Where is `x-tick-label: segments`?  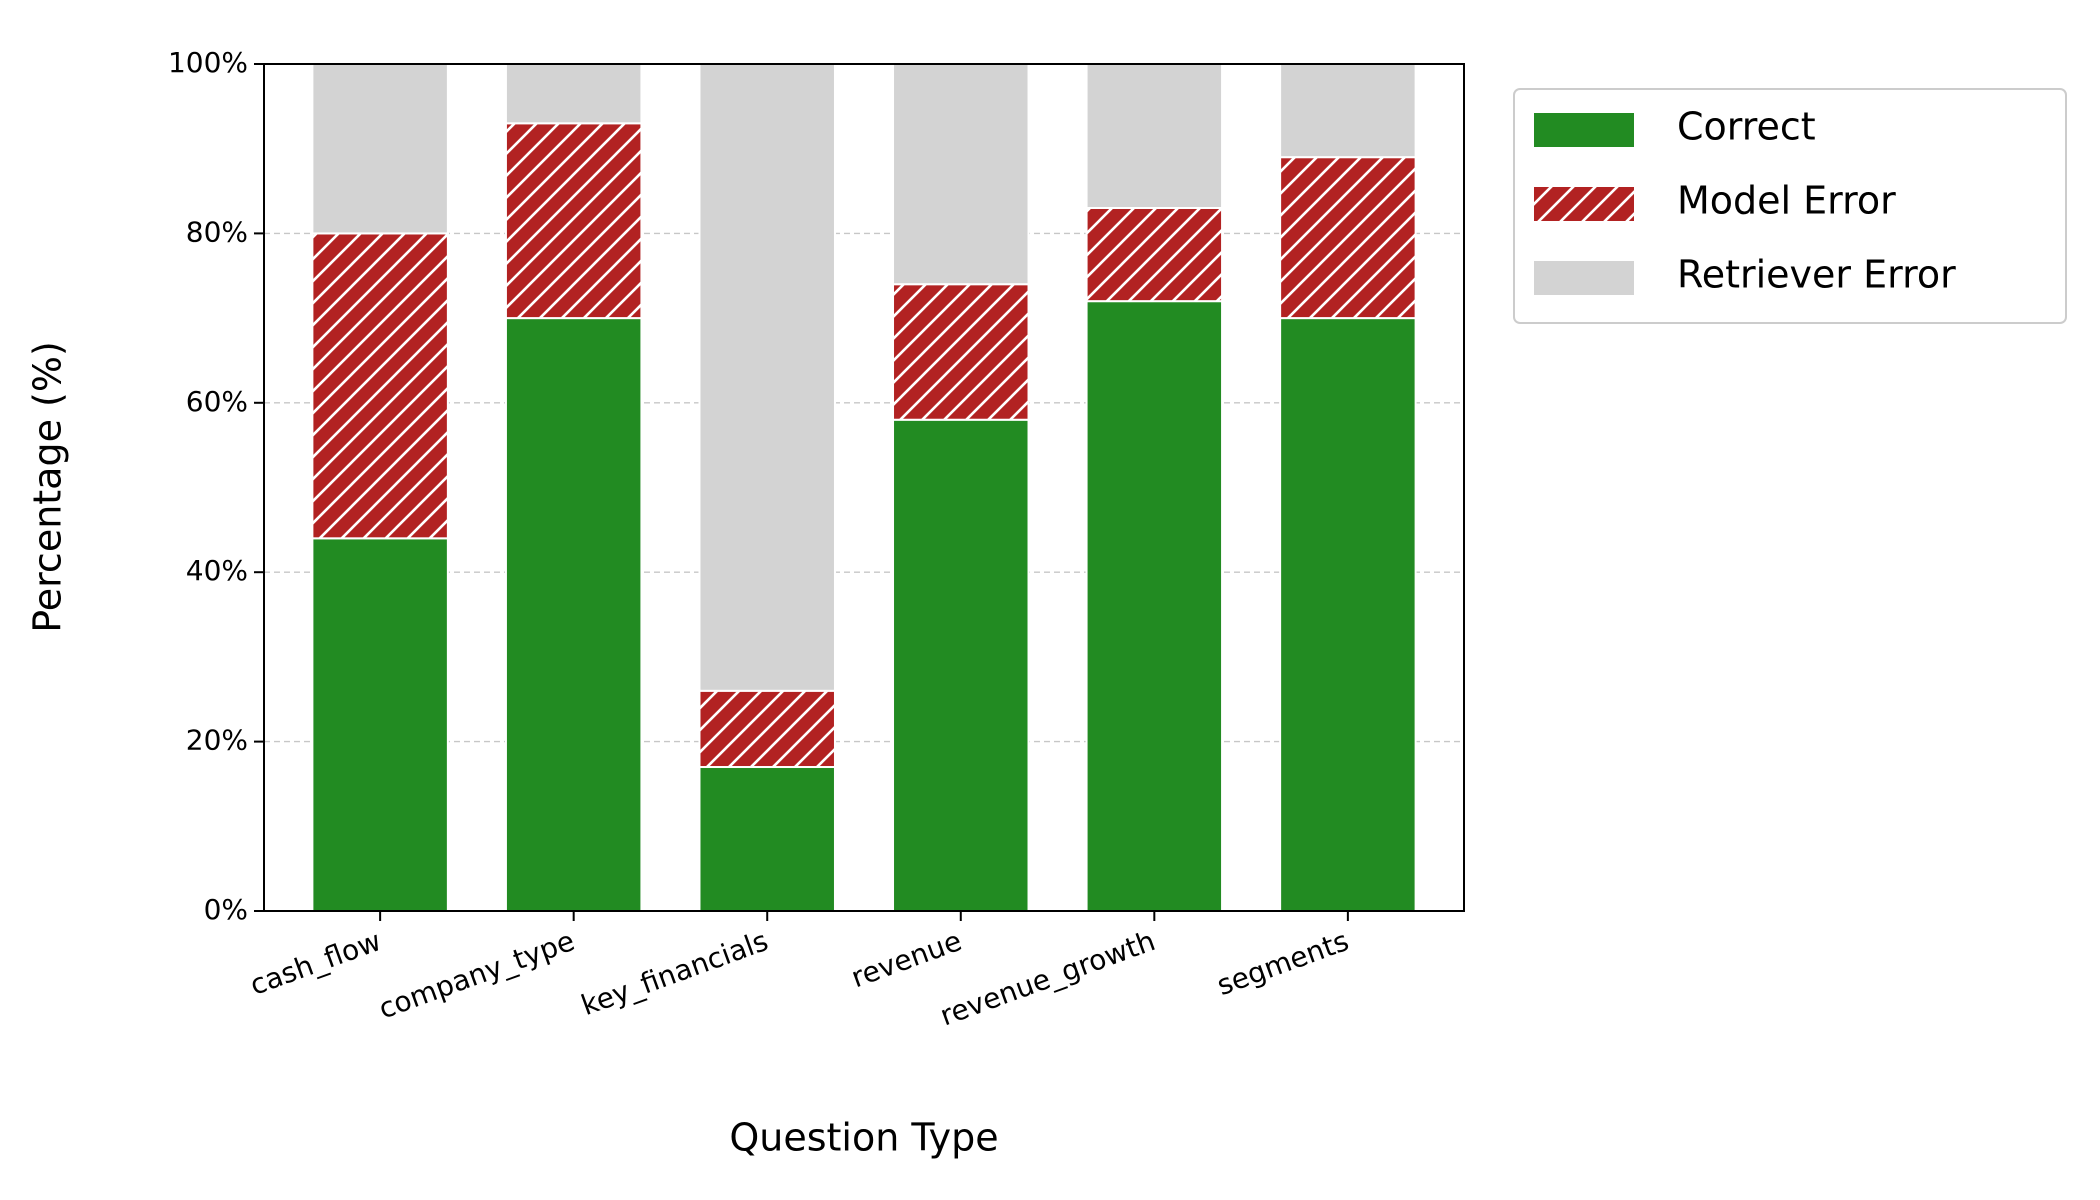
x-tick-label: segments is located at coordinates (1283, 963).